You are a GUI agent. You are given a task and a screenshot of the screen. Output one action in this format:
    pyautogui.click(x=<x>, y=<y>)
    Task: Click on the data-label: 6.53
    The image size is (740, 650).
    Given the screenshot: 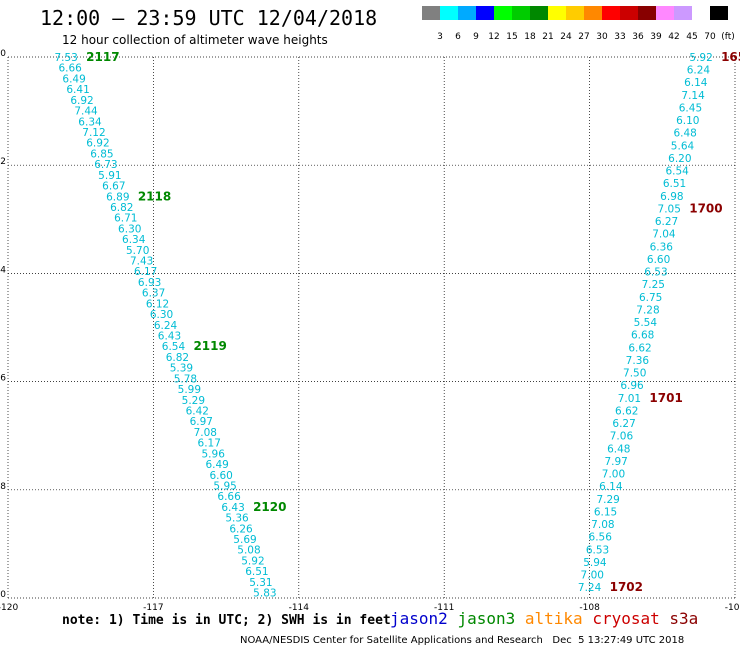 What is the action you would take?
    pyautogui.click(x=597, y=550)
    